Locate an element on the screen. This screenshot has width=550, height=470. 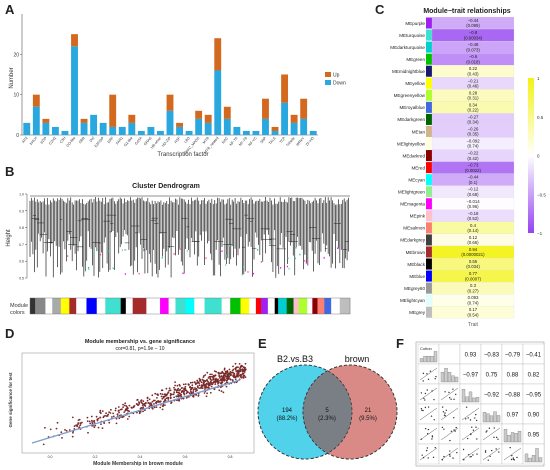
bar-category-label: HD-ZIP is located at coordinates (166, 142).